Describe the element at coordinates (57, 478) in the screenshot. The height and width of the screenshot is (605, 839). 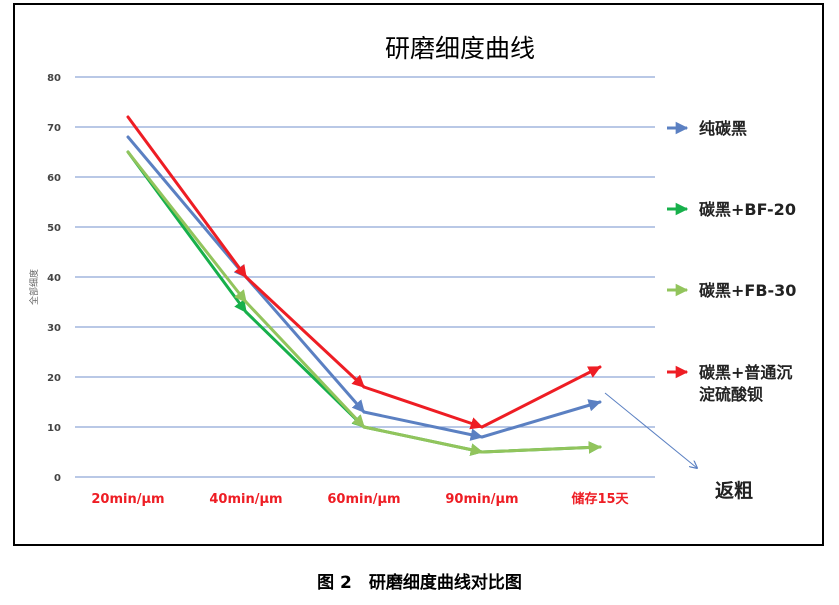
I see `y-tick-label: 0` at that location.